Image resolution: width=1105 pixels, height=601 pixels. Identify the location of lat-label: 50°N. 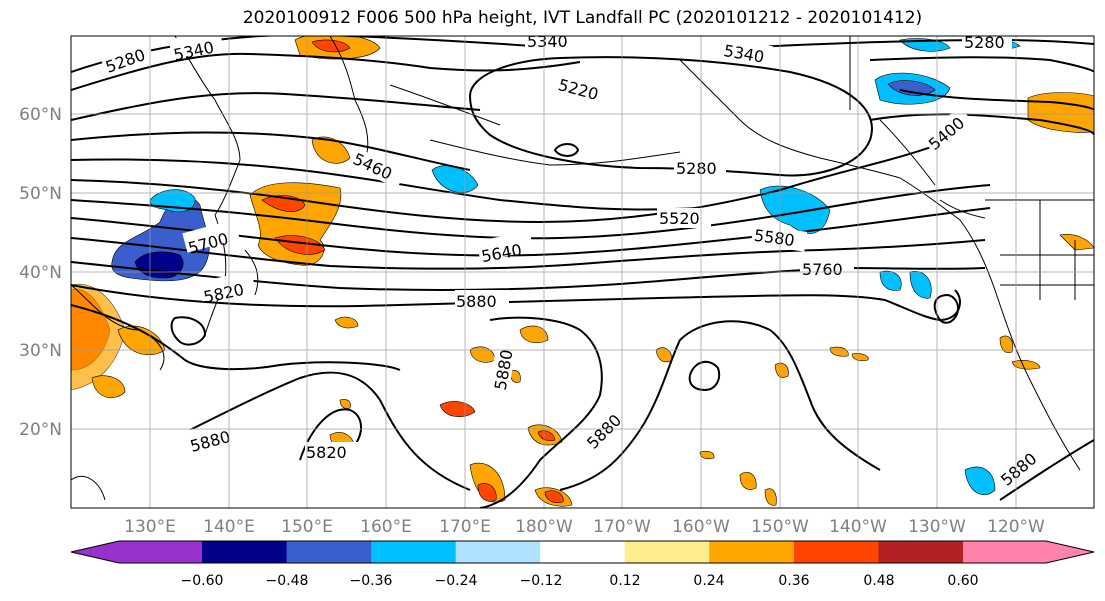
(40, 194).